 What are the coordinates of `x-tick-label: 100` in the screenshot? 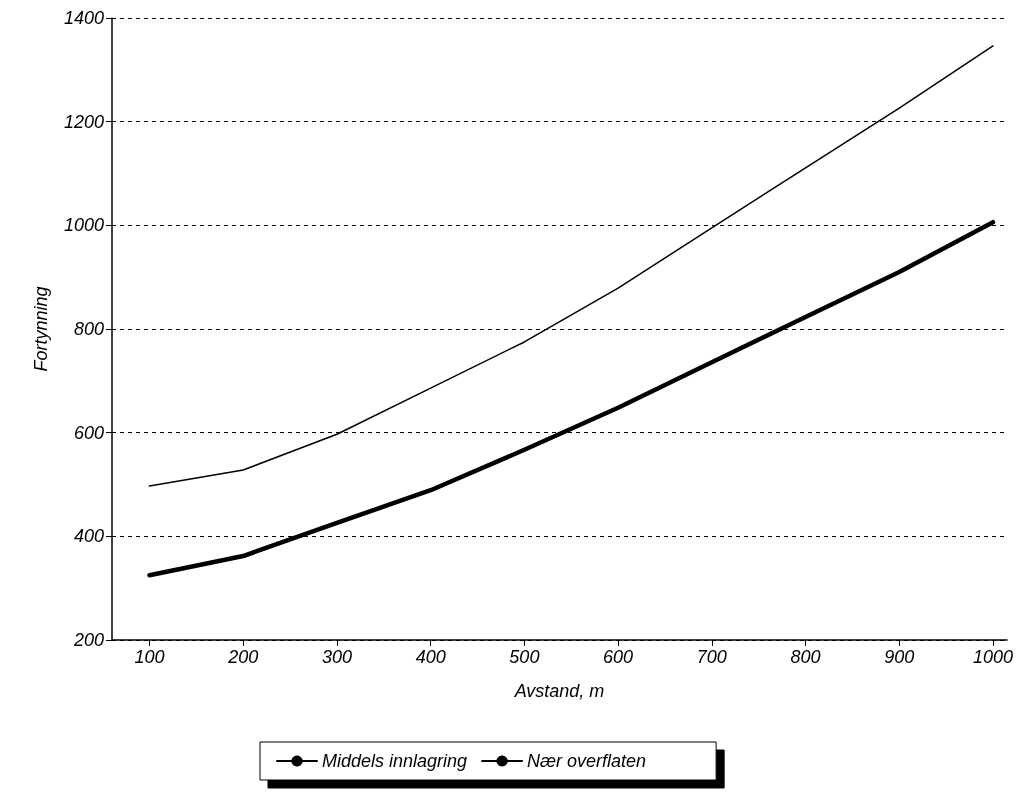 It's located at (149, 657).